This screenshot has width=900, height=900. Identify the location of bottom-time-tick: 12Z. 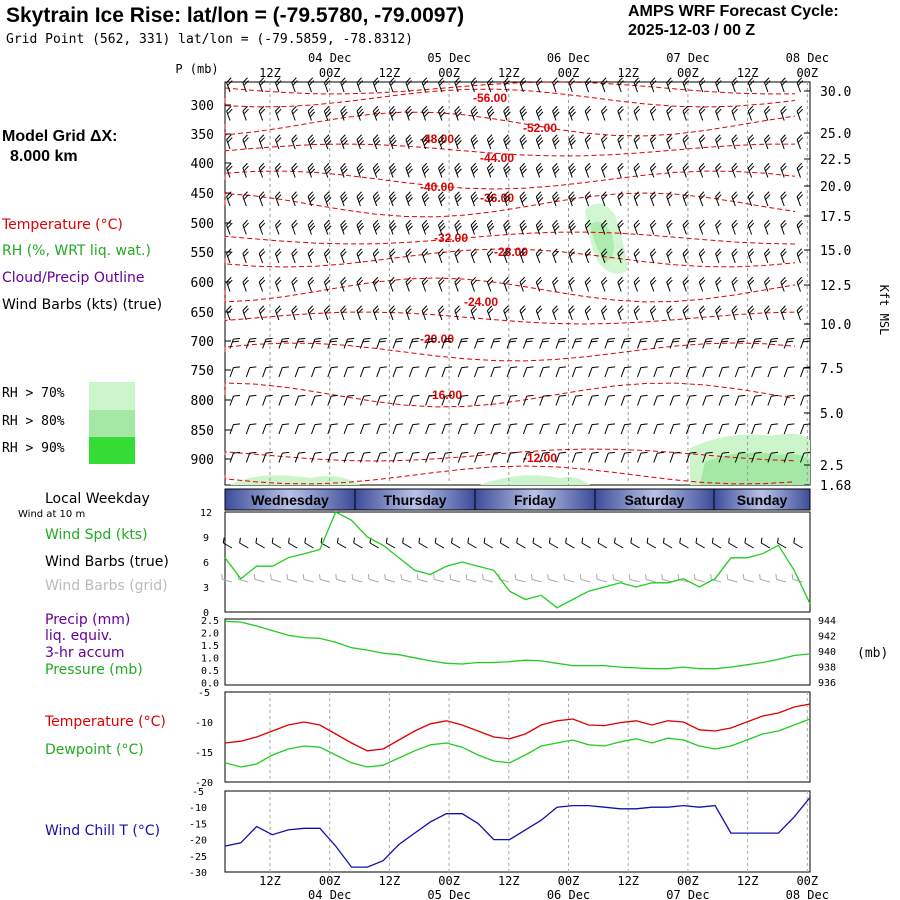
(628, 881).